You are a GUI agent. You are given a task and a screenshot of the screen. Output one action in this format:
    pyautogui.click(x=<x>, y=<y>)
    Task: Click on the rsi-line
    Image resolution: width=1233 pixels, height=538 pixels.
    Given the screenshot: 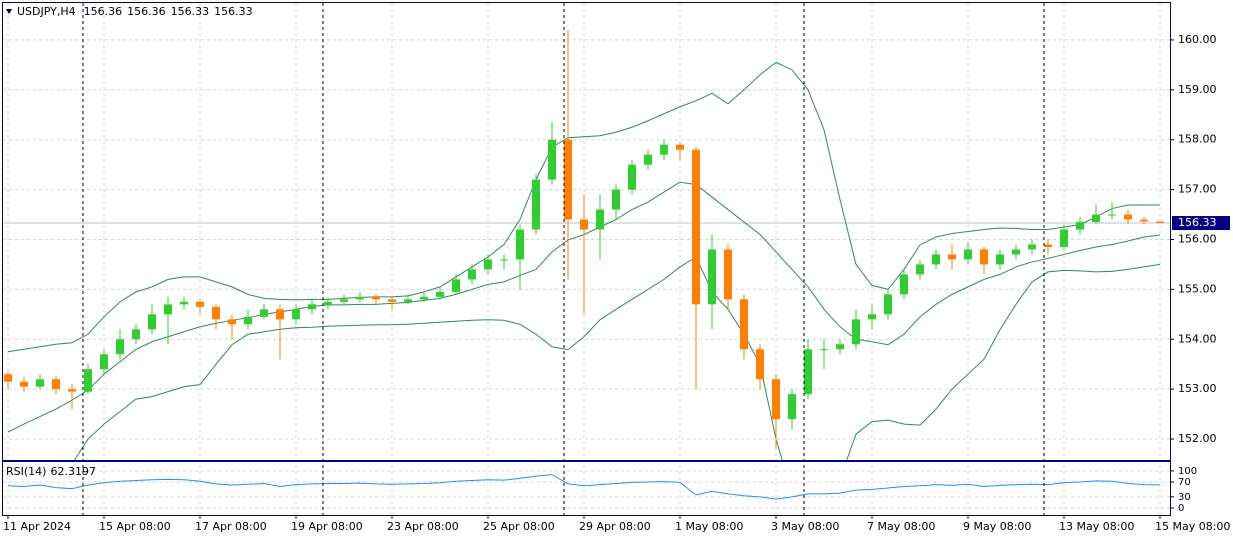 What is the action you would take?
    pyautogui.click(x=584, y=487)
    